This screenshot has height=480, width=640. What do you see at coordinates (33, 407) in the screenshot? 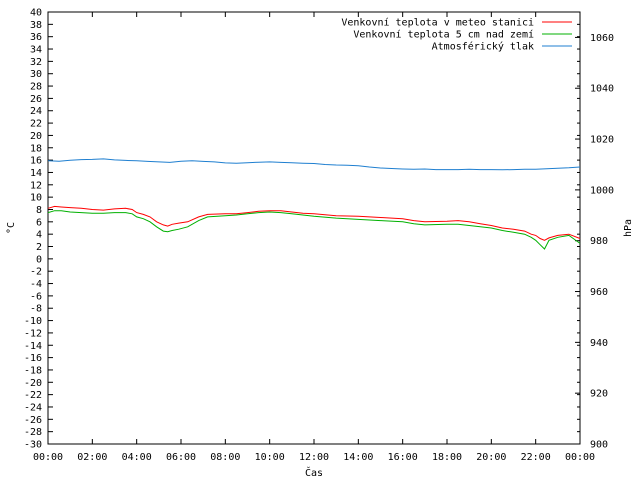
I see `y-tick-label: -24` at bounding box center [33, 407].